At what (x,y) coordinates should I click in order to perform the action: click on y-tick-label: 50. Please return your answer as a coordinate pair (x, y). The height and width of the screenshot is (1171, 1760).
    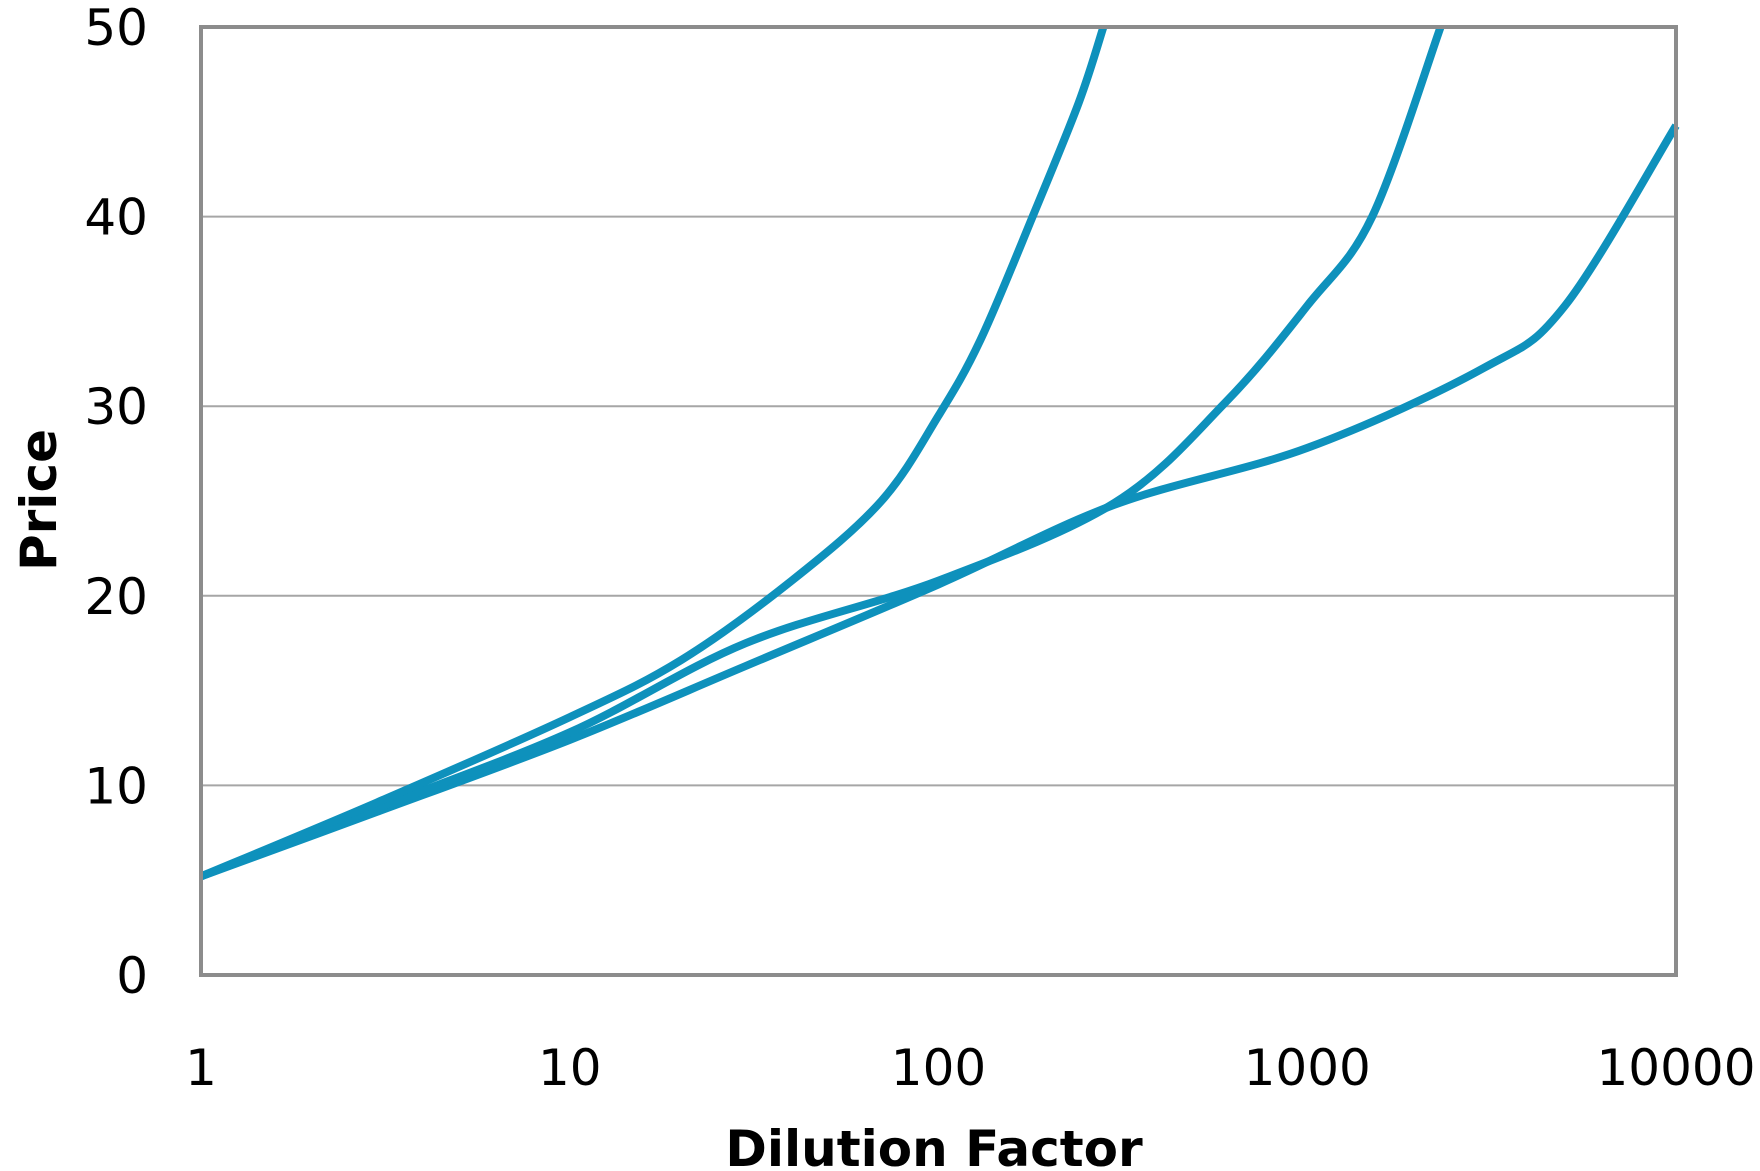
    Looking at the image, I should click on (116, 28).